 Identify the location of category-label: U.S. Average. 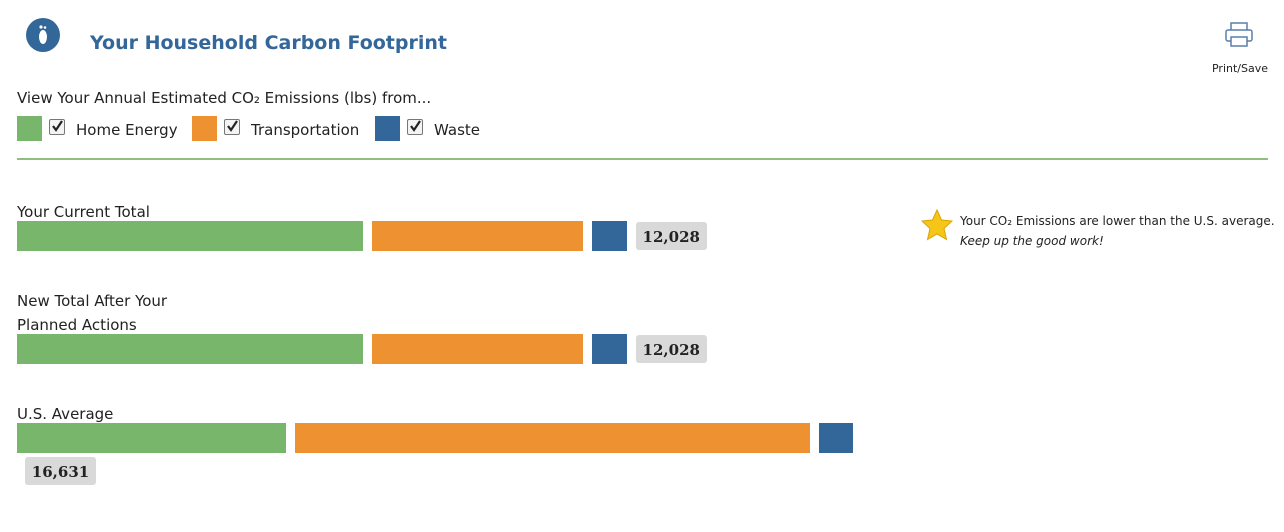
(65, 414).